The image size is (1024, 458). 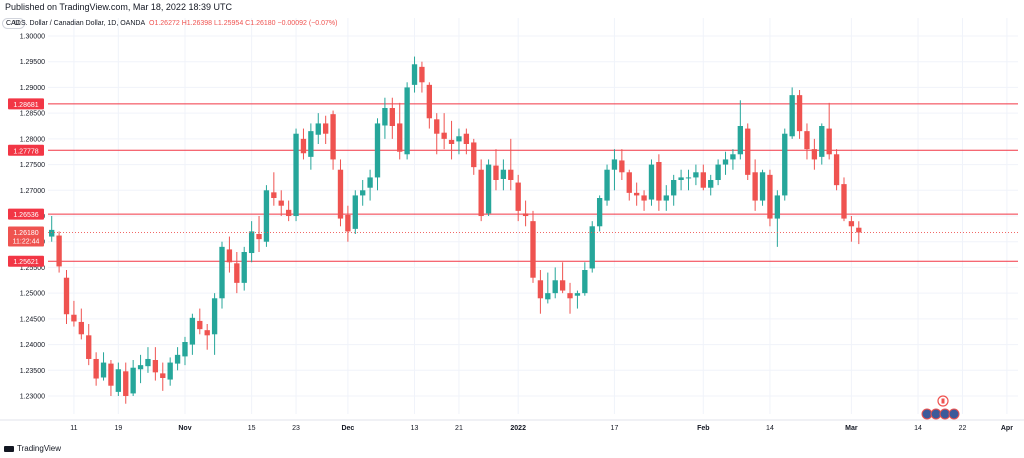 What do you see at coordinates (32, 449) in the screenshot?
I see `tradingview-logo-icon: TradingView` at bounding box center [32, 449].